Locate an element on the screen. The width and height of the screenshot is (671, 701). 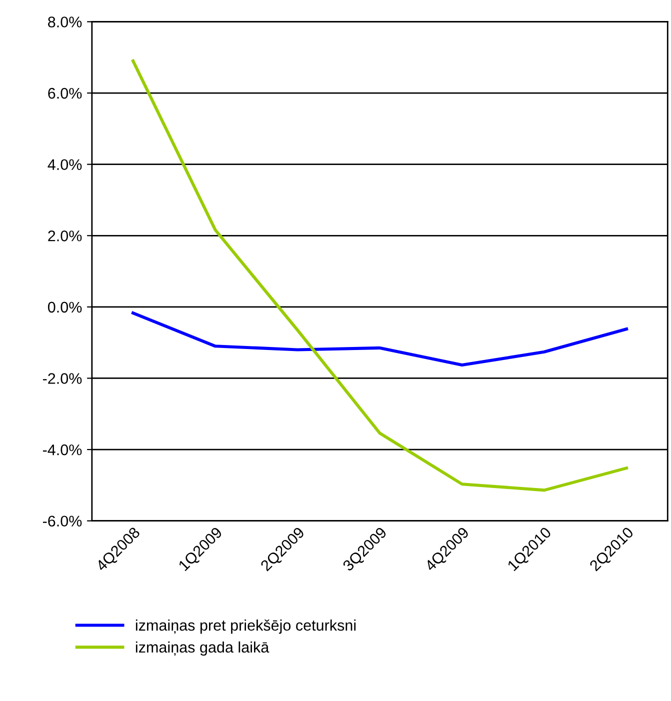
y-tick-label: 8.0% is located at coordinates (65, 22).